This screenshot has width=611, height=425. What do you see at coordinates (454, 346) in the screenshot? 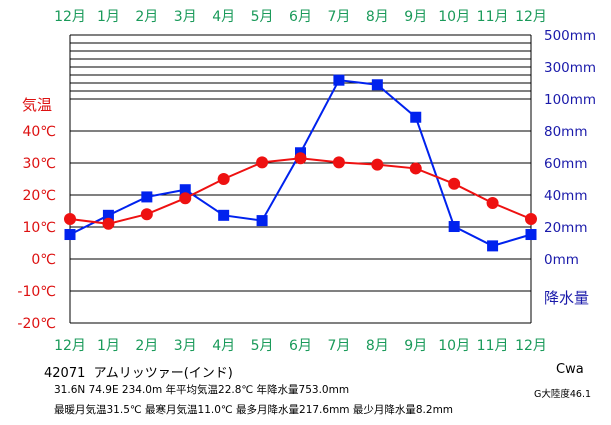
I see `bottom-month-label: 10月` at bounding box center [454, 346].